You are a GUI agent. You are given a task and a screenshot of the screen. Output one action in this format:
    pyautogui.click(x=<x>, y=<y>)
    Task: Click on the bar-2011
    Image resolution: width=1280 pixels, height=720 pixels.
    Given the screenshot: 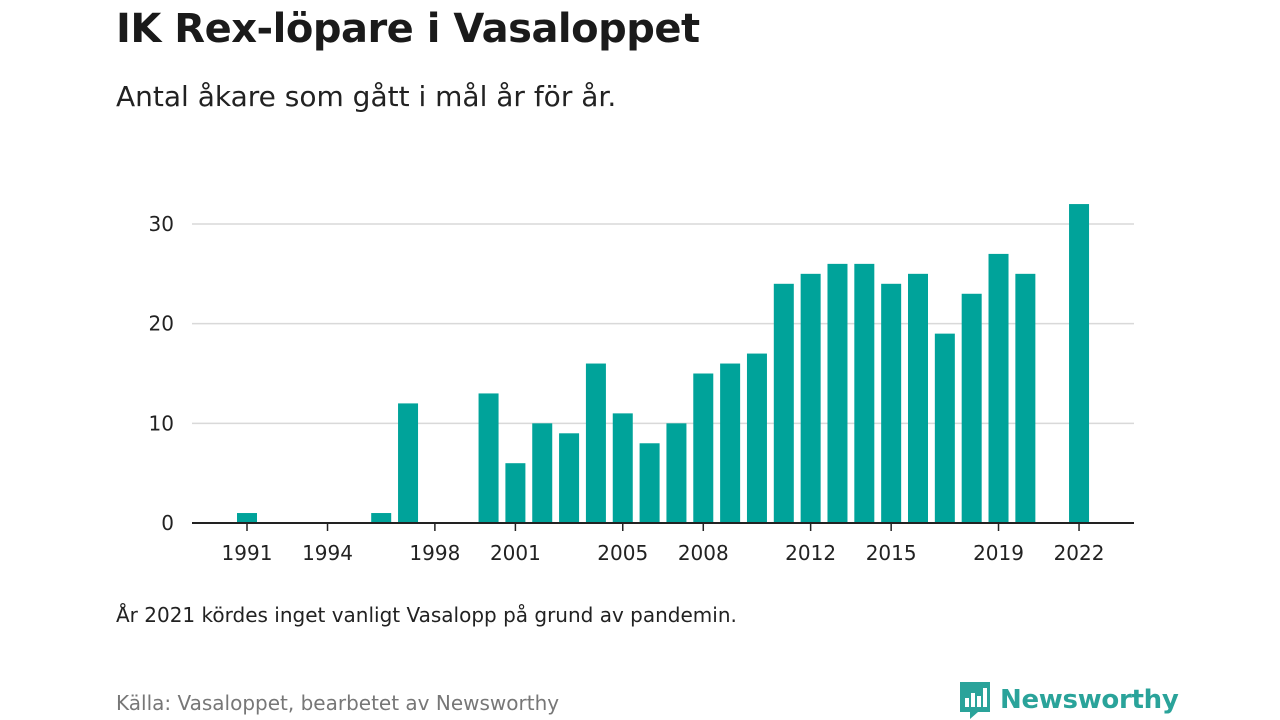 What is the action you would take?
    pyautogui.click(x=783, y=403)
    